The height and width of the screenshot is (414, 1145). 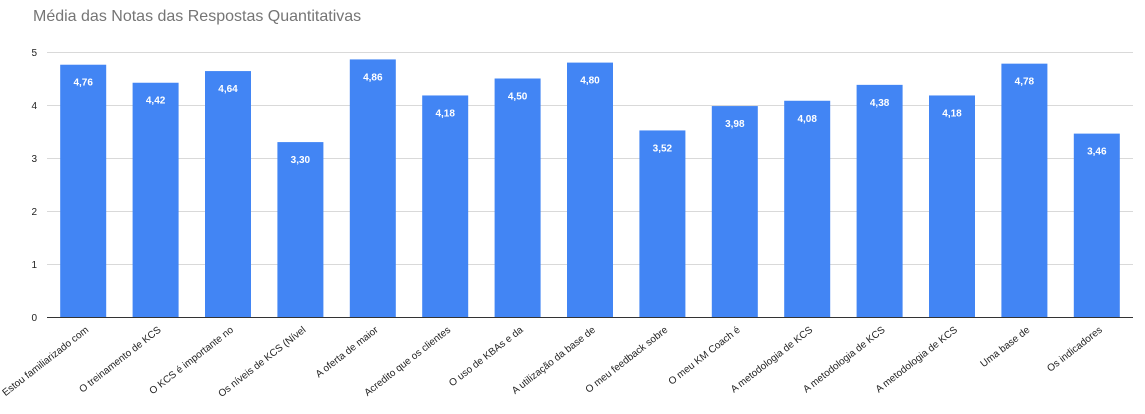 What do you see at coordinates (34, 318) in the screenshot?
I see `y-tick-label: 0` at bounding box center [34, 318].